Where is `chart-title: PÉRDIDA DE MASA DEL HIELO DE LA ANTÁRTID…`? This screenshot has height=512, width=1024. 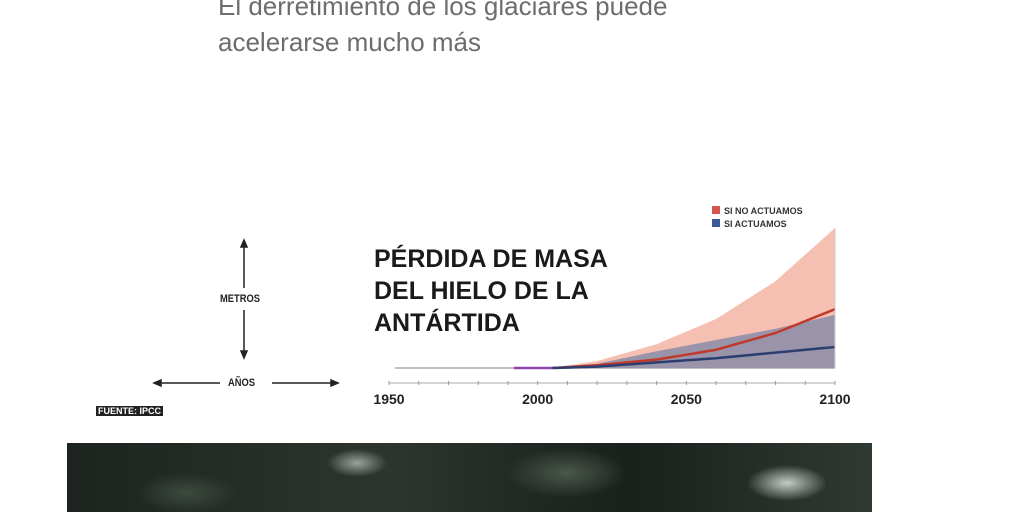
chart-title: PÉRDIDA DE MASA DEL HIELO DE LA ANTÁRTID… is located at coordinates (491, 291).